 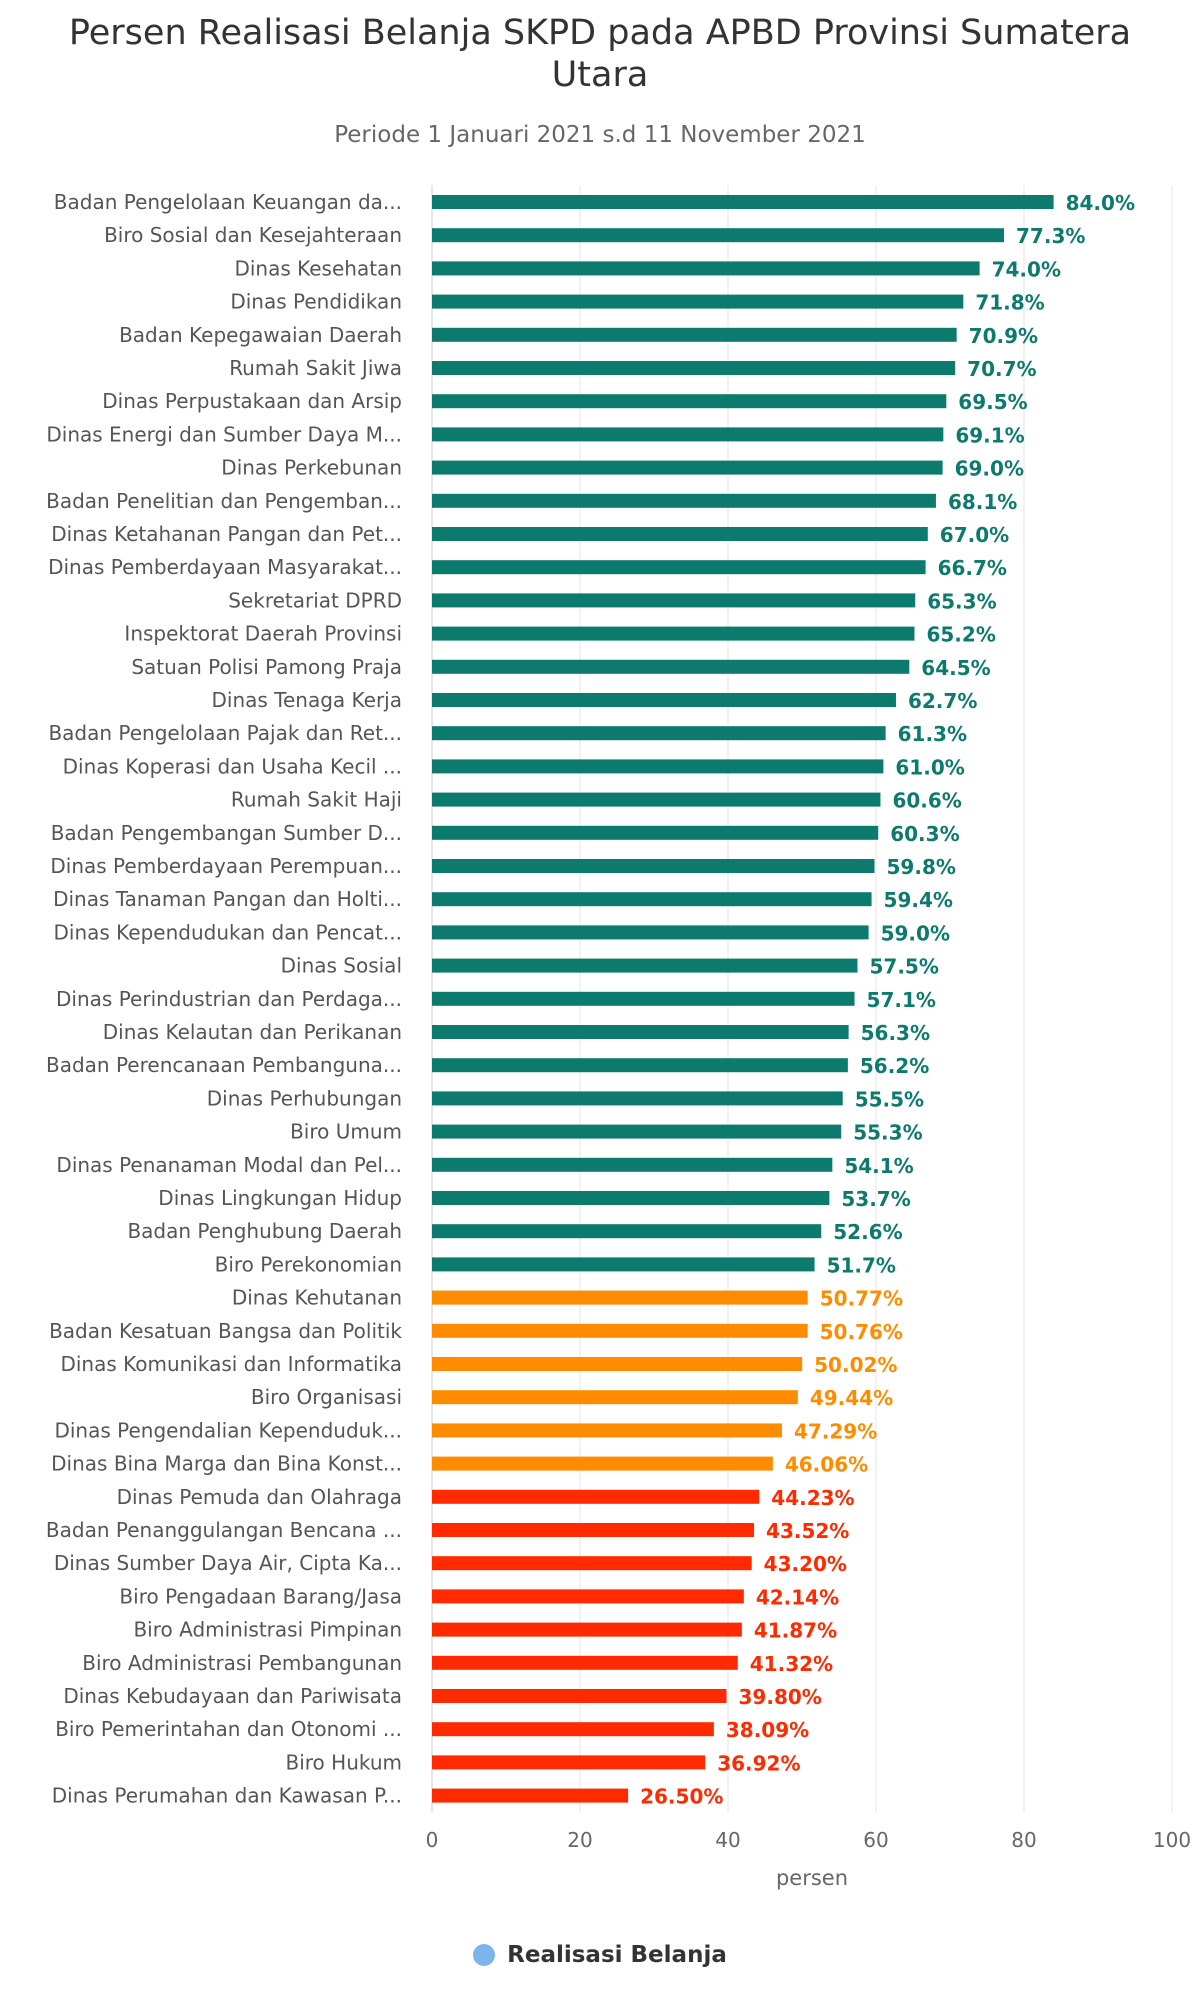 What do you see at coordinates (1172, 1840) in the screenshot?
I see `x-tick-label: 100` at bounding box center [1172, 1840].